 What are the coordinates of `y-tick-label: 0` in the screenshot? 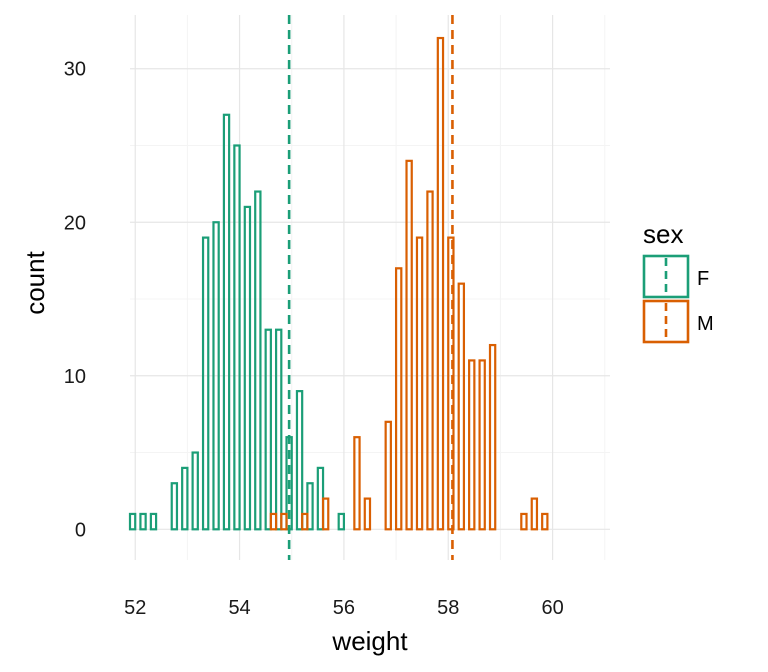 It's located at (80, 530).